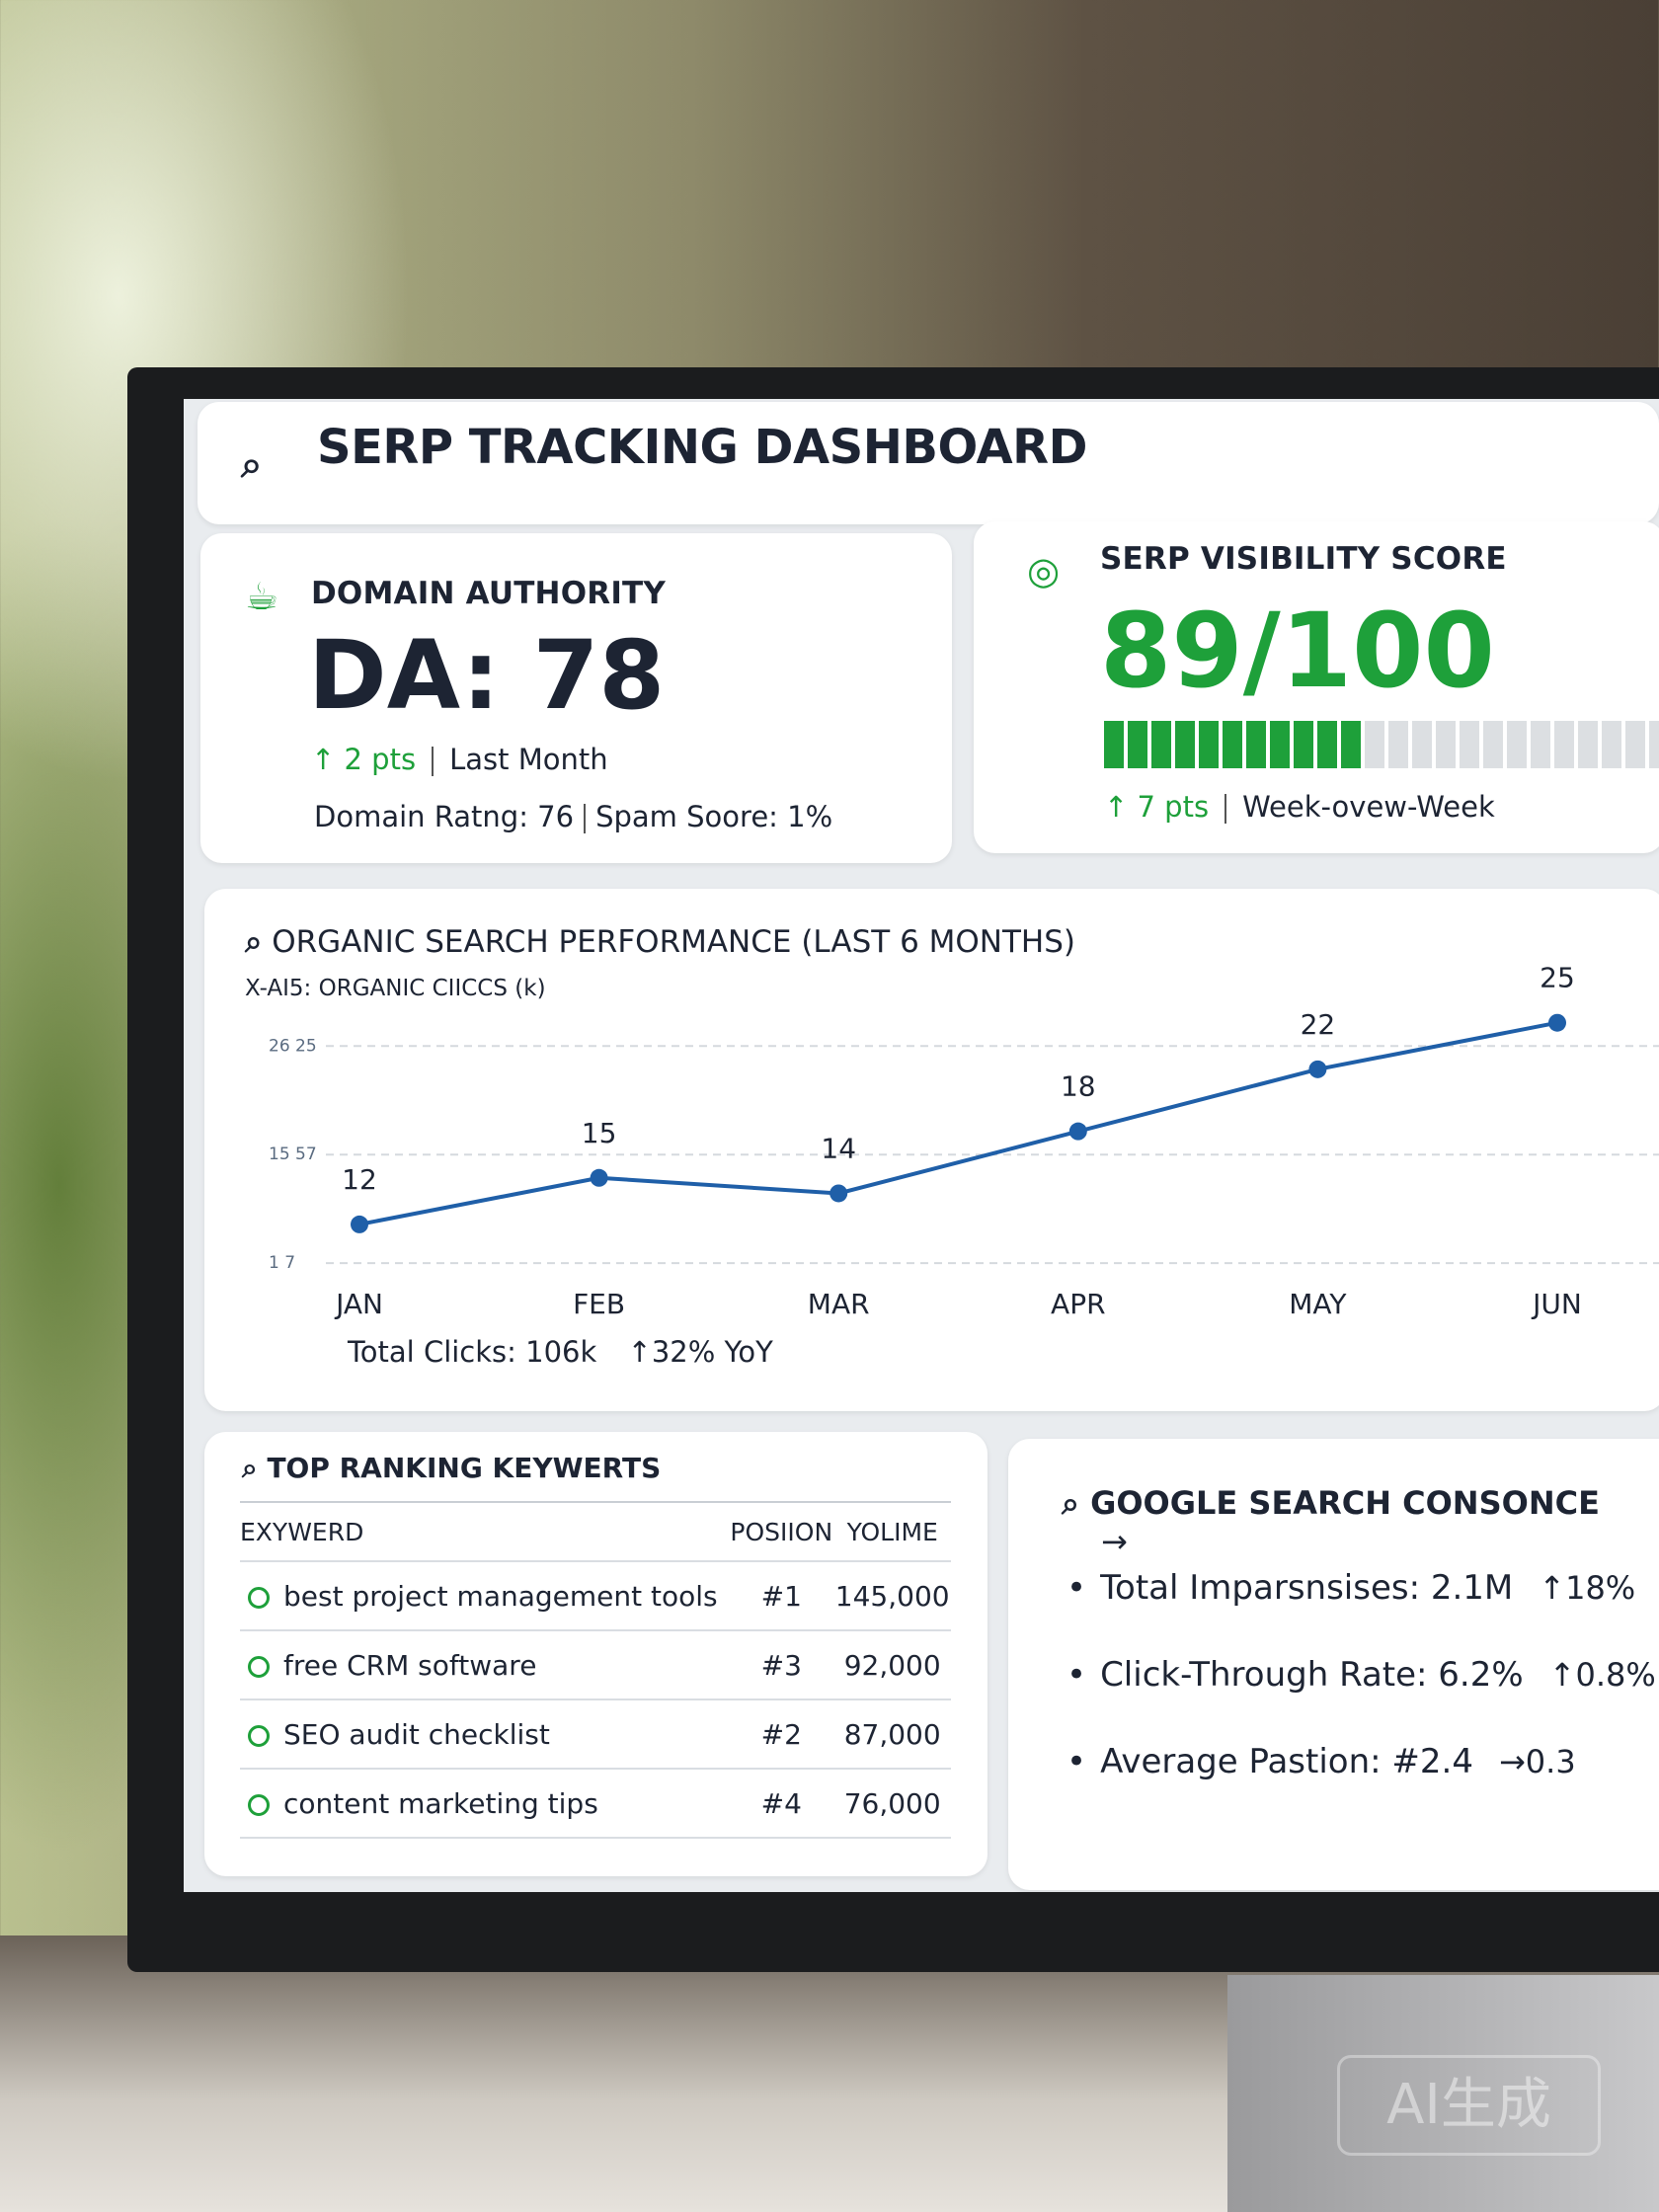 This screenshot has width=1659, height=2212. I want to click on x-tick-label: FEB, so click(599, 1304).